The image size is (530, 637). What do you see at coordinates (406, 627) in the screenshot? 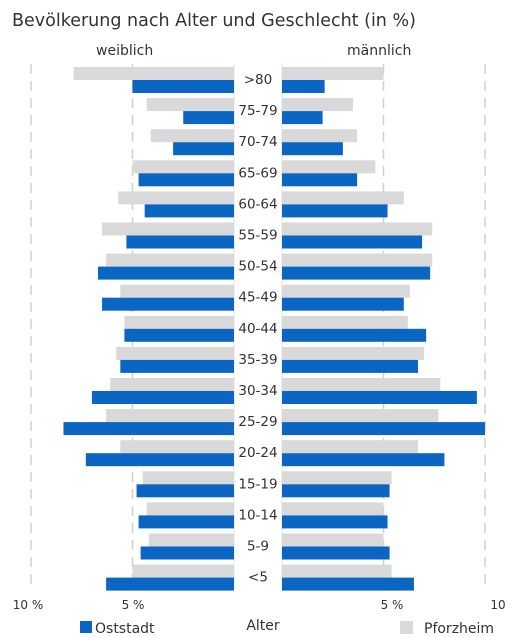
I see `legend-swatch-pforzheim` at bounding box center [406, 627].